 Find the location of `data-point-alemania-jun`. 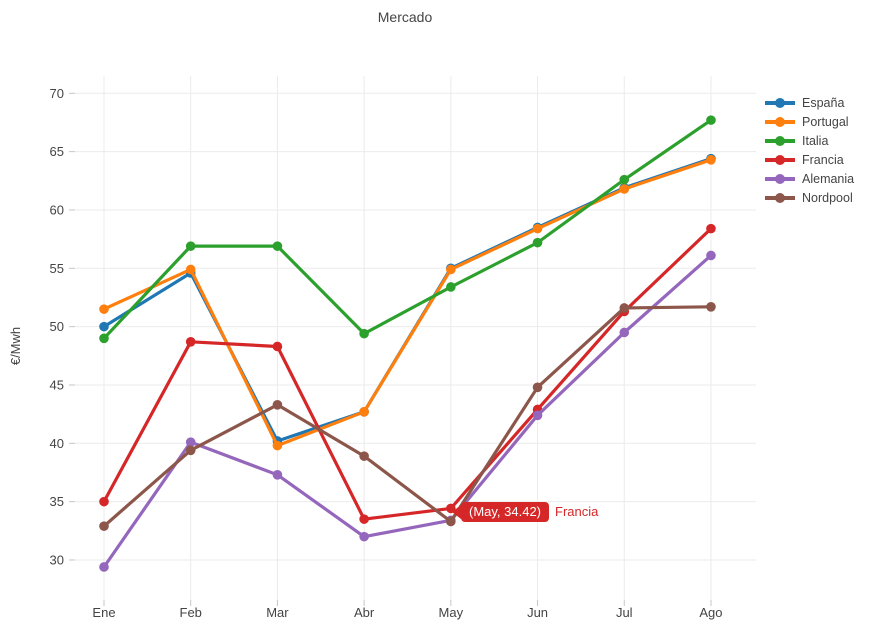

data-point-alemania-jun is located at coordinates (537, 415).